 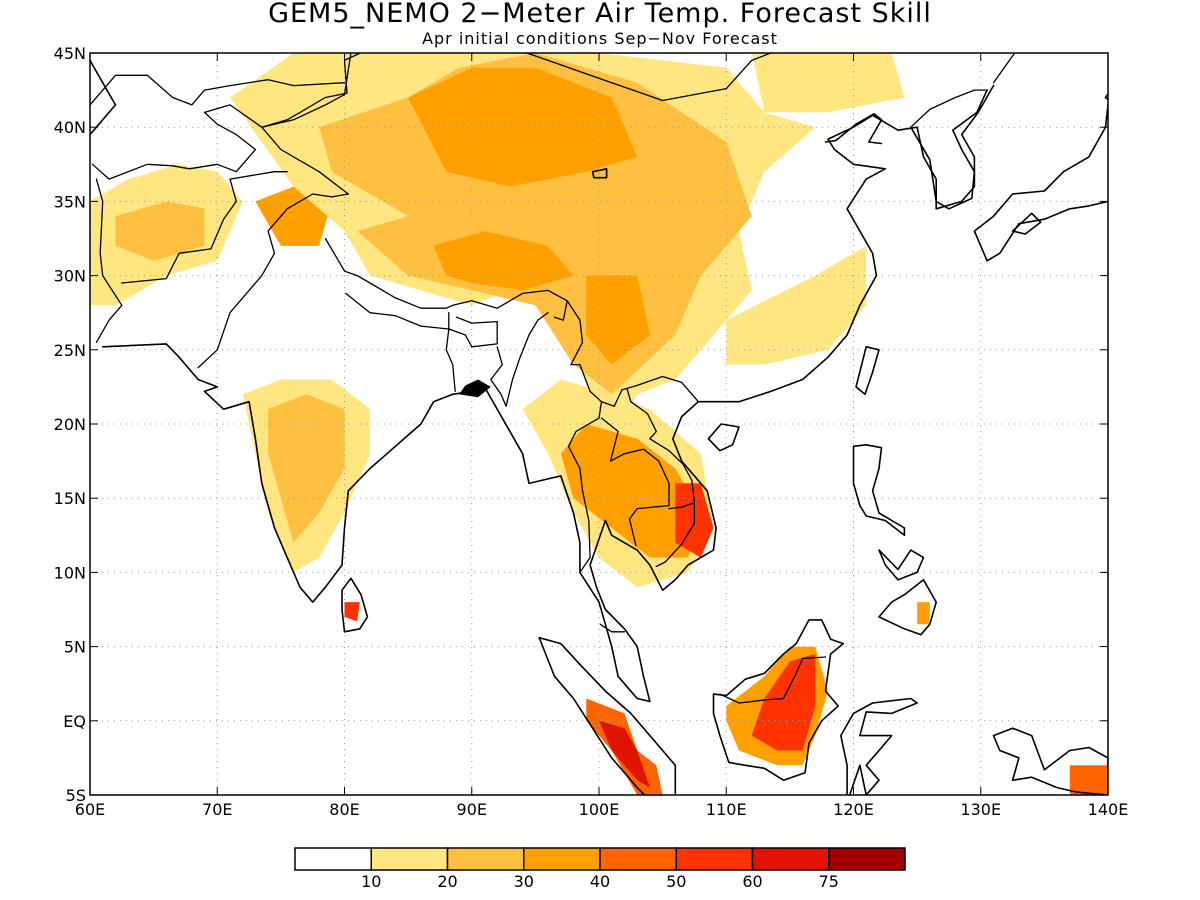 What do you see at coordinates (294, 39) in the screenshot?
I see `coastline-balkhash` at bounding box center [294, 39].